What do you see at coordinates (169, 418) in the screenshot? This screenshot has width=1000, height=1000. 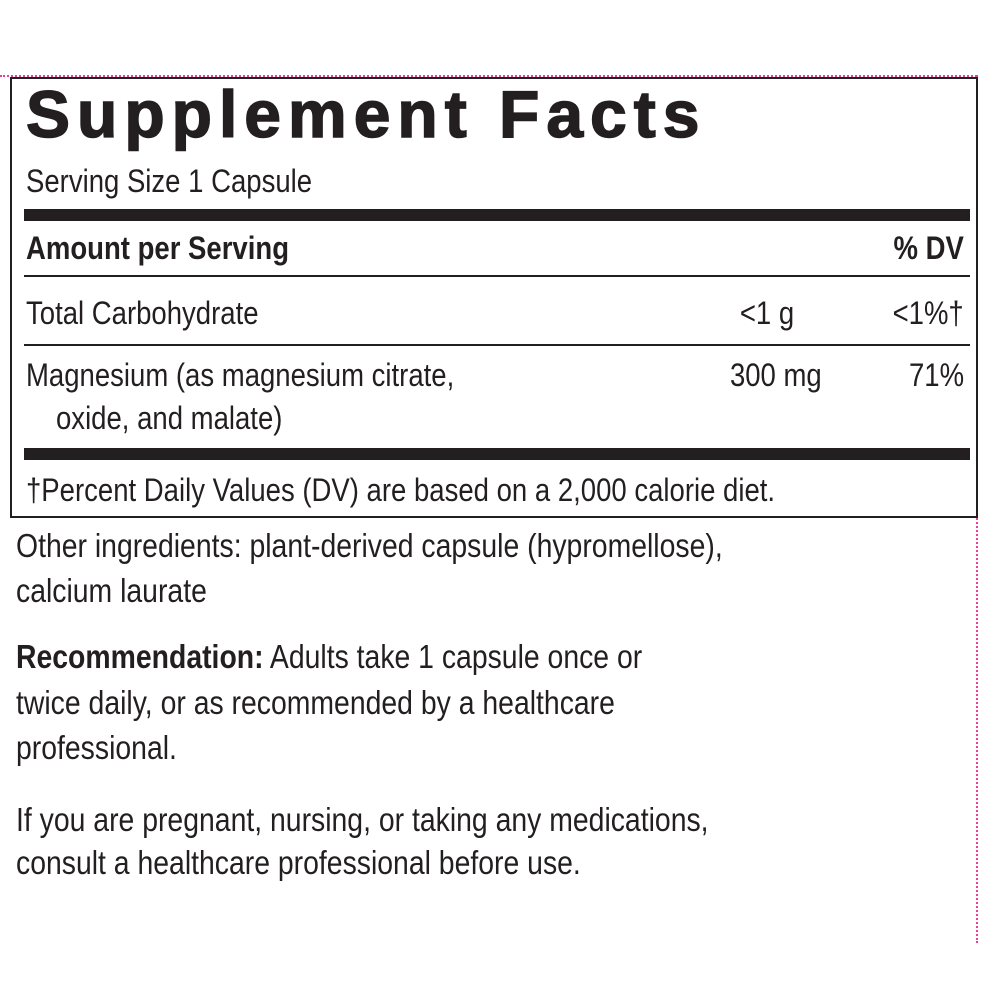 I see `row-name-continued: oxide, and malate)` at bounding box center [169, 418].